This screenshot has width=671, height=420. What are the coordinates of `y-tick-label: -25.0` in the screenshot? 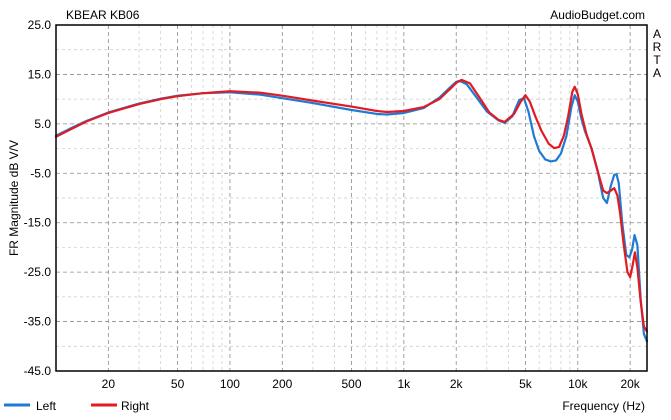 It's located at (38, 272).